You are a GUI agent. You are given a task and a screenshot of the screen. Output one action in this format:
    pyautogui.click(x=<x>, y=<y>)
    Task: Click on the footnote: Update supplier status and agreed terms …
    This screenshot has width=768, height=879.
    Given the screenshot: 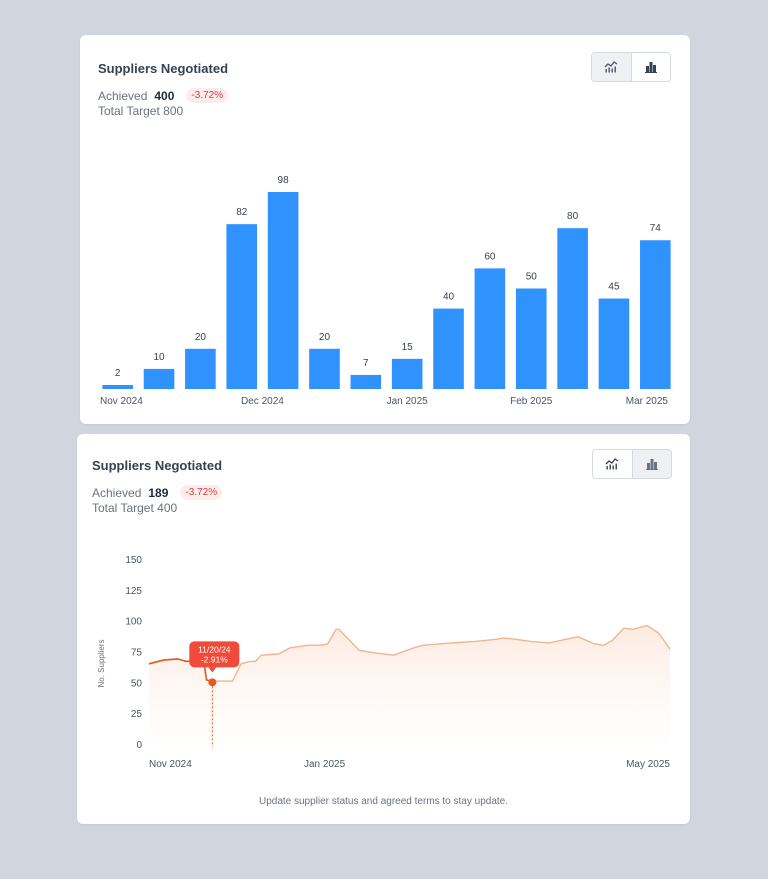 What is the action you would take?
    pyautogui.click(x=383, y=801)
    